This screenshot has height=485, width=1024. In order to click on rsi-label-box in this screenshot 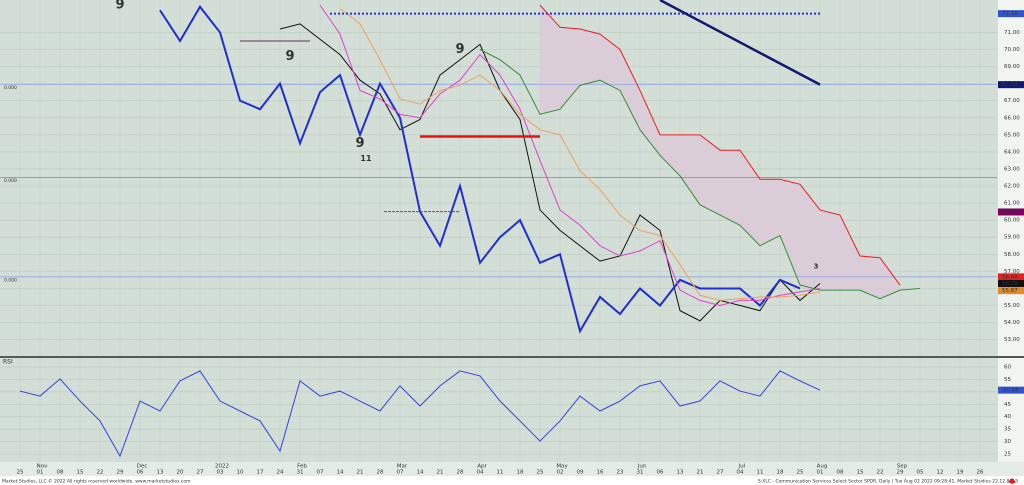, I will do `click(1011, 390)`.